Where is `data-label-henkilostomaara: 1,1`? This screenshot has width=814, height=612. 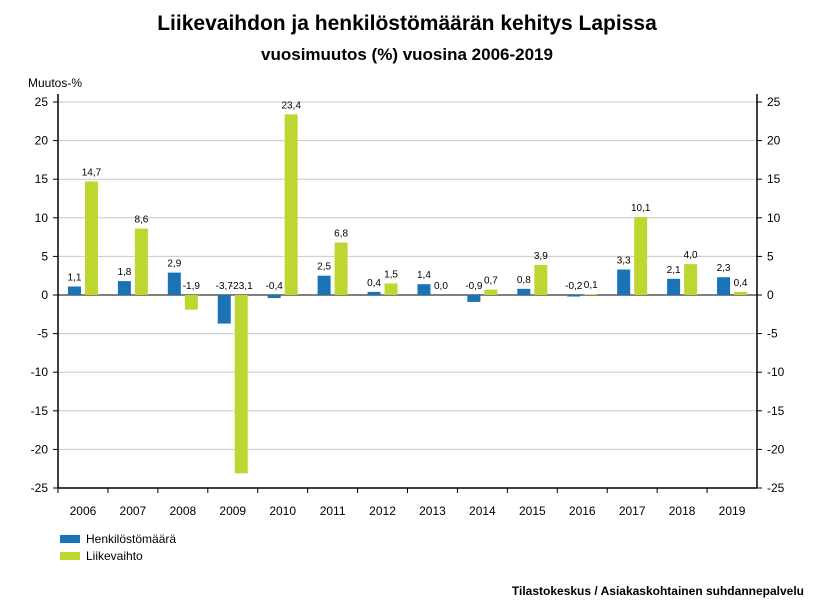 data-label-henkilostomaara: 1,1 is located at coordinates (75, 278).